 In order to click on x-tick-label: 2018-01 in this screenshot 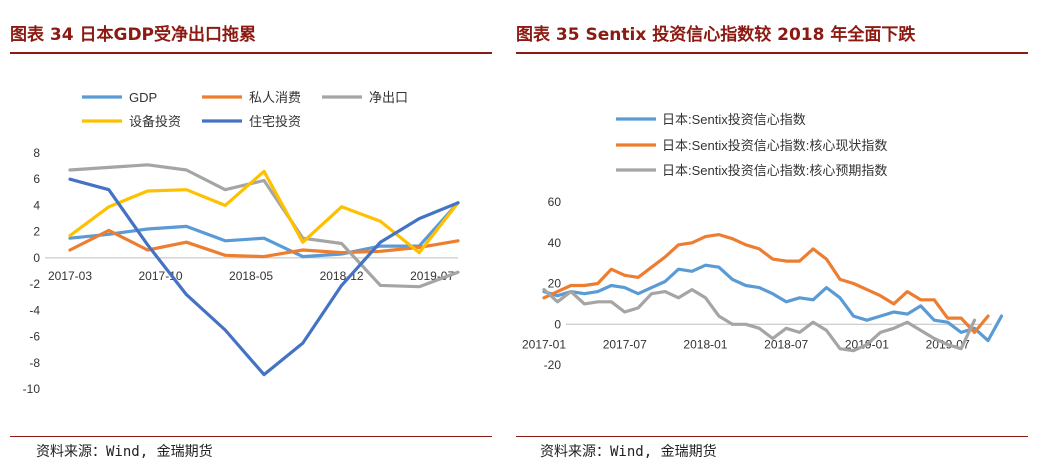, I will do `click(705, 344)`.